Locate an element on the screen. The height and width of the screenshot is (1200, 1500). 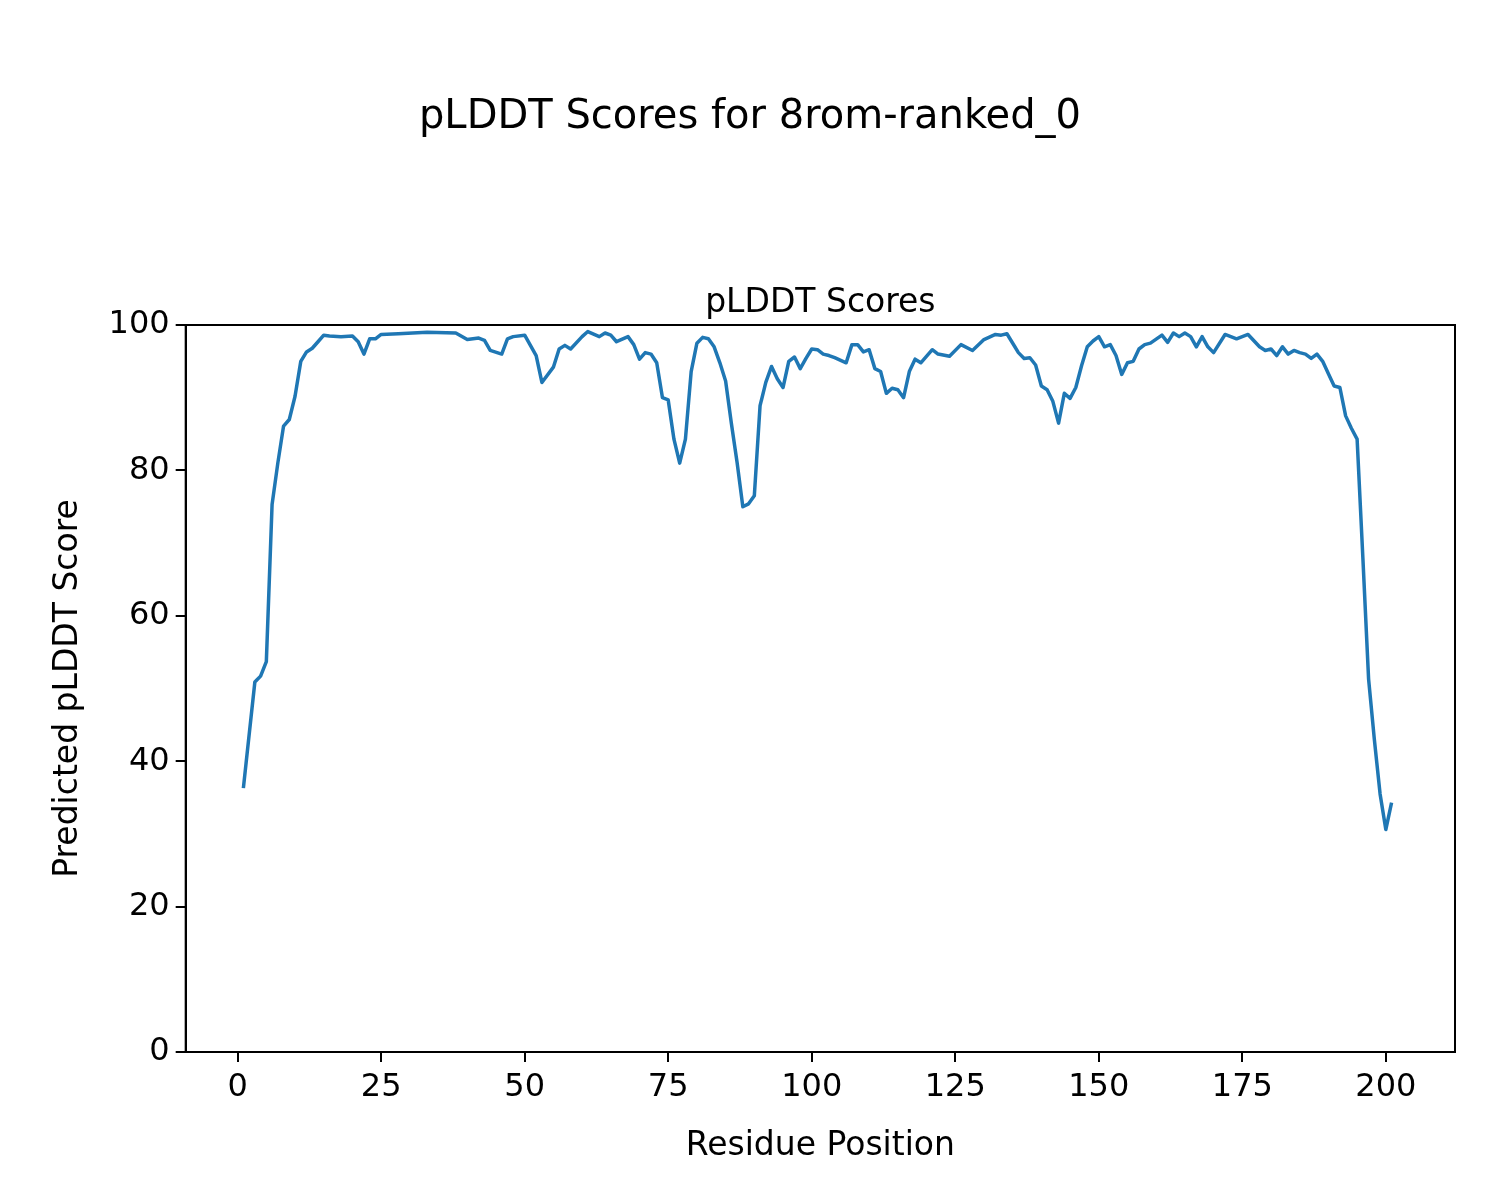
y-tick-label: 60 is located at coordinates (149, 613).